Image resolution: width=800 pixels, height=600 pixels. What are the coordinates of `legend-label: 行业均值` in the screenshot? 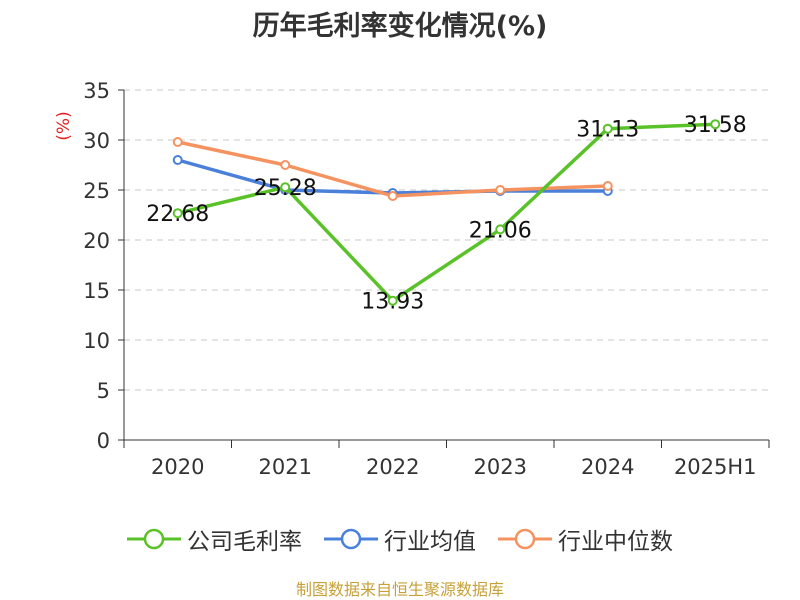 It's located at (430, 542).